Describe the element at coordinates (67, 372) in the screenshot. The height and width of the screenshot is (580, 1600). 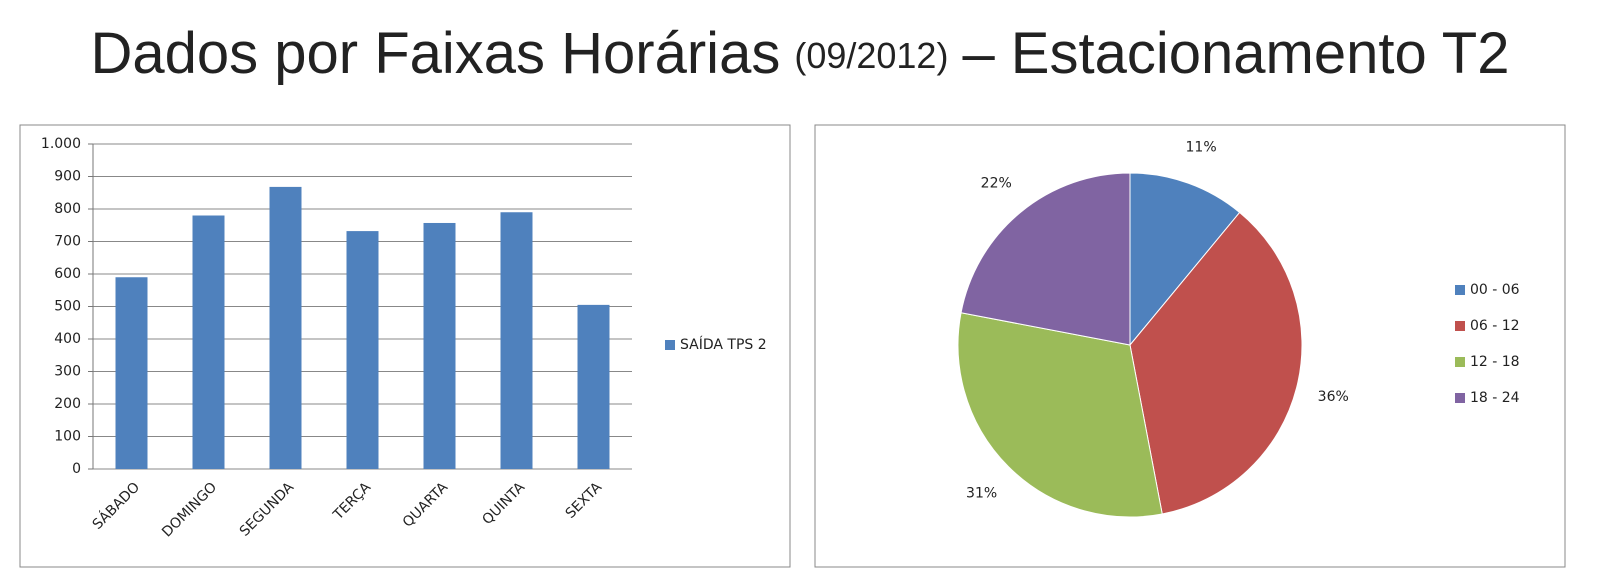
I see `y-tick-label: 300` at that location.